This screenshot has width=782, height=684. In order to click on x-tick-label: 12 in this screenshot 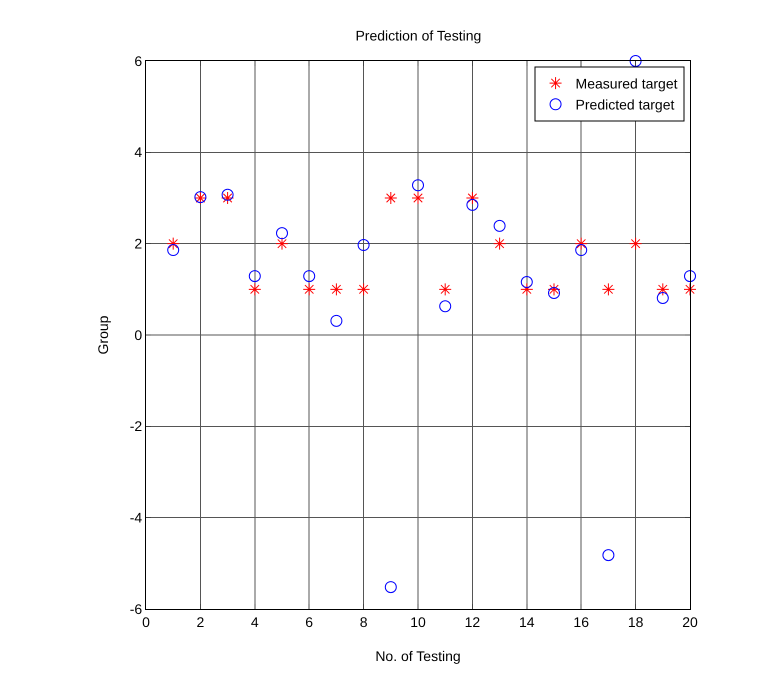, I will do `click(472, 622)`.